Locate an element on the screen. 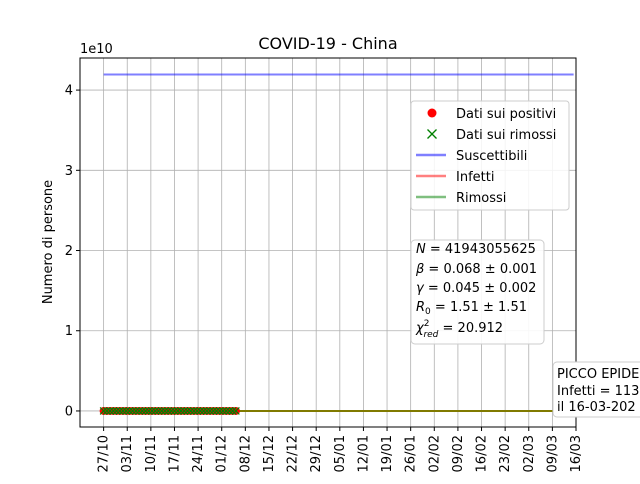 The image size is (640, 484). x-tick-label: 16/03 is located at coordinates (576, 453).